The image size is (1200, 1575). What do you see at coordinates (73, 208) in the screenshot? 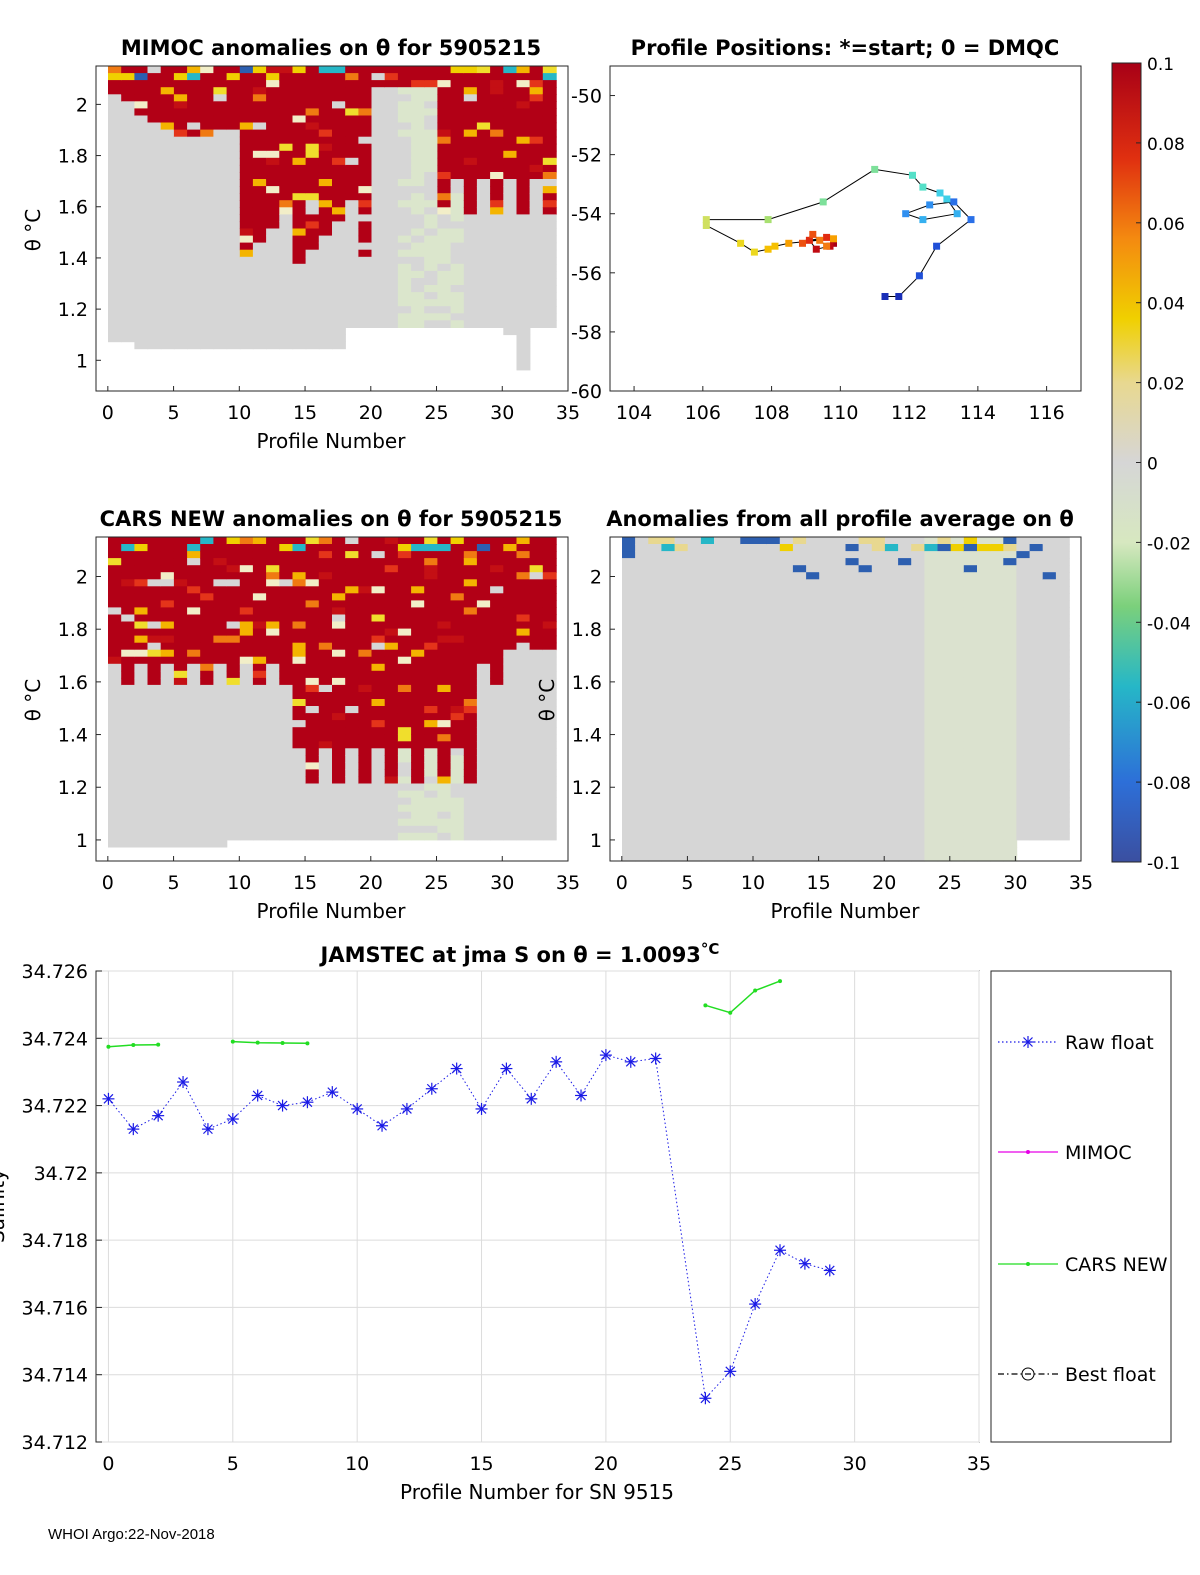
I see `mimoc-ytick-label: 1.6` at bounding box center [73, 208].